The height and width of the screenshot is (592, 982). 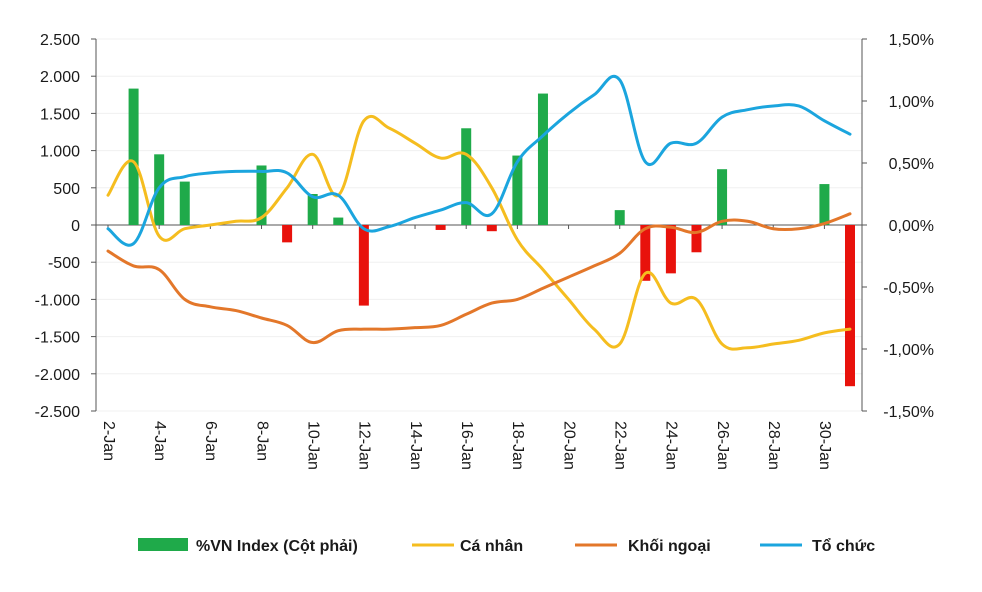 I want to click on legend-label-vnindex: %VN Index (Cột phải), so click(x=277, y=546).